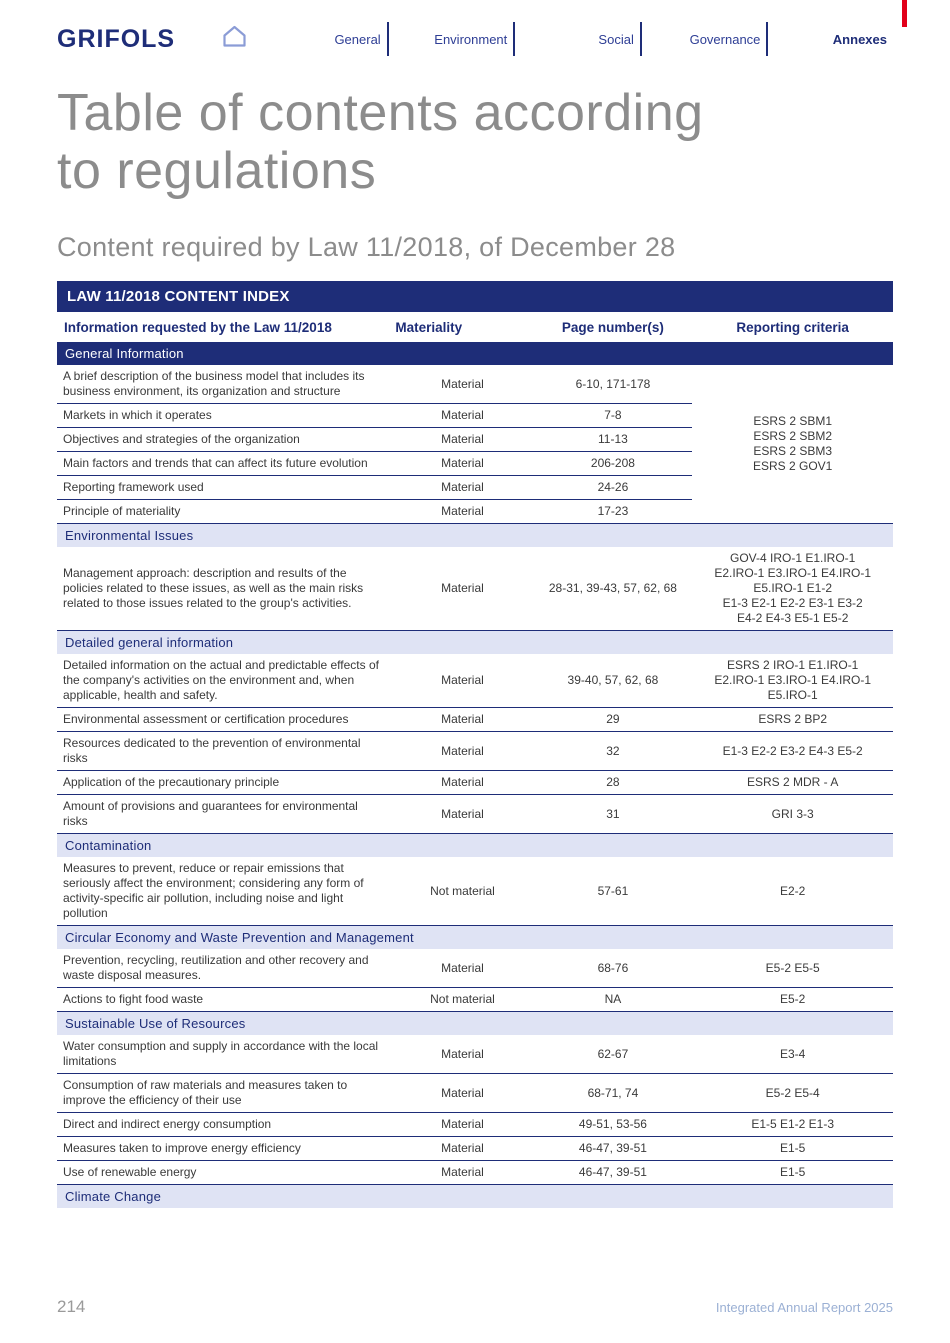 Image resolution: width=950 pixels, height=1343 pixels. Describe the element at coordinates (792, 327) in the screenshot. I see `col-header-criteria: Reporting criteria` at that location.